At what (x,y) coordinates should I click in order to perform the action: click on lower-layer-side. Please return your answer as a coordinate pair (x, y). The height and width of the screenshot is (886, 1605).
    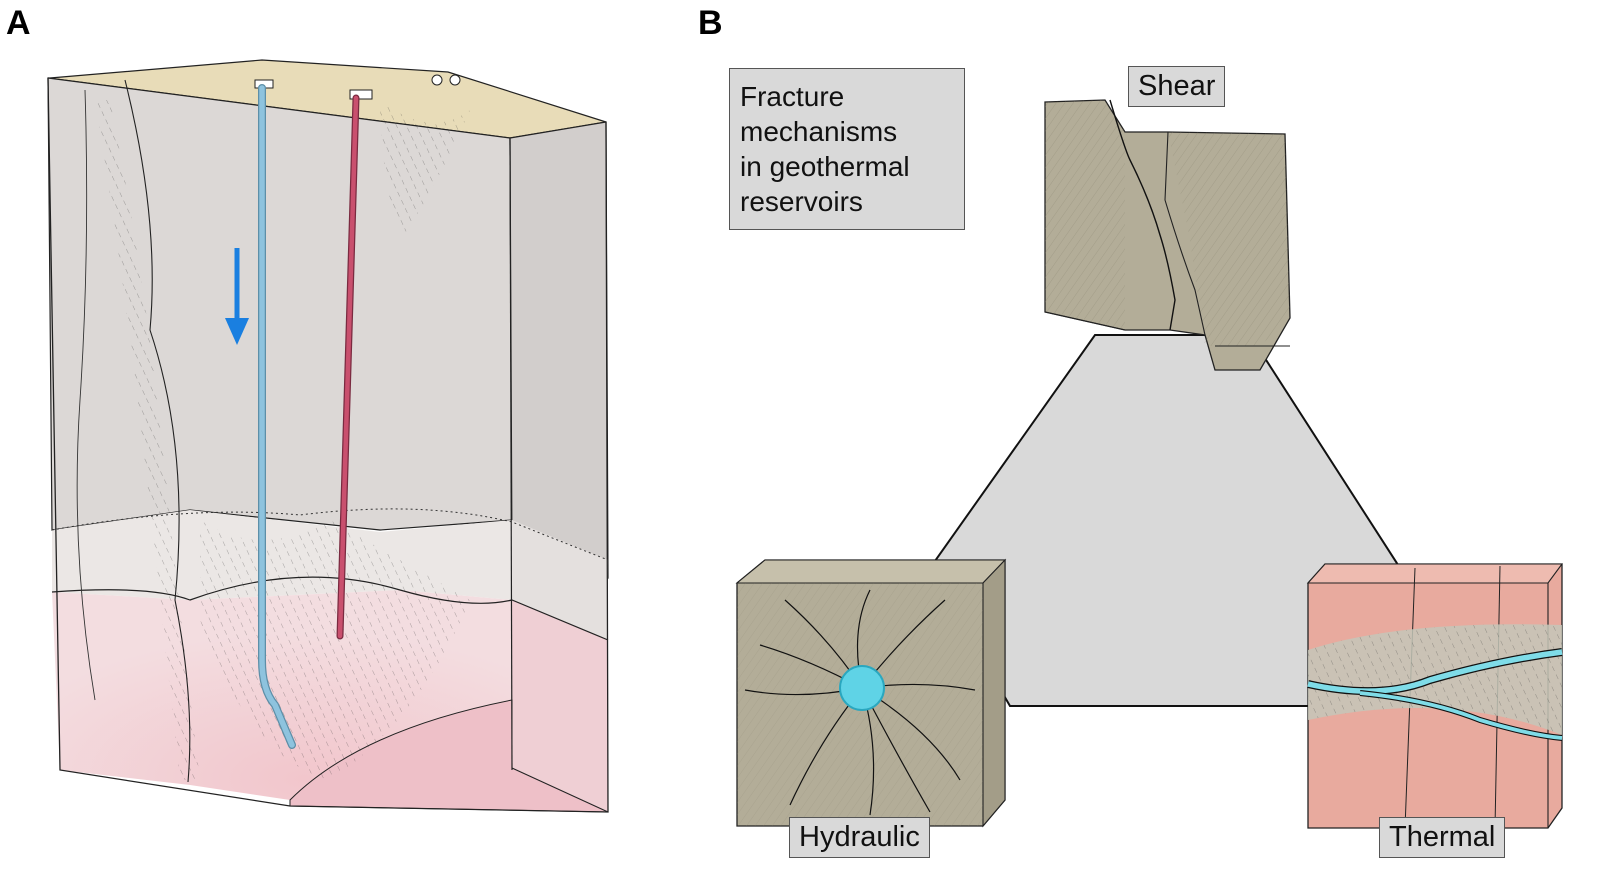
    Looking at the image, I should click on (560, 706).